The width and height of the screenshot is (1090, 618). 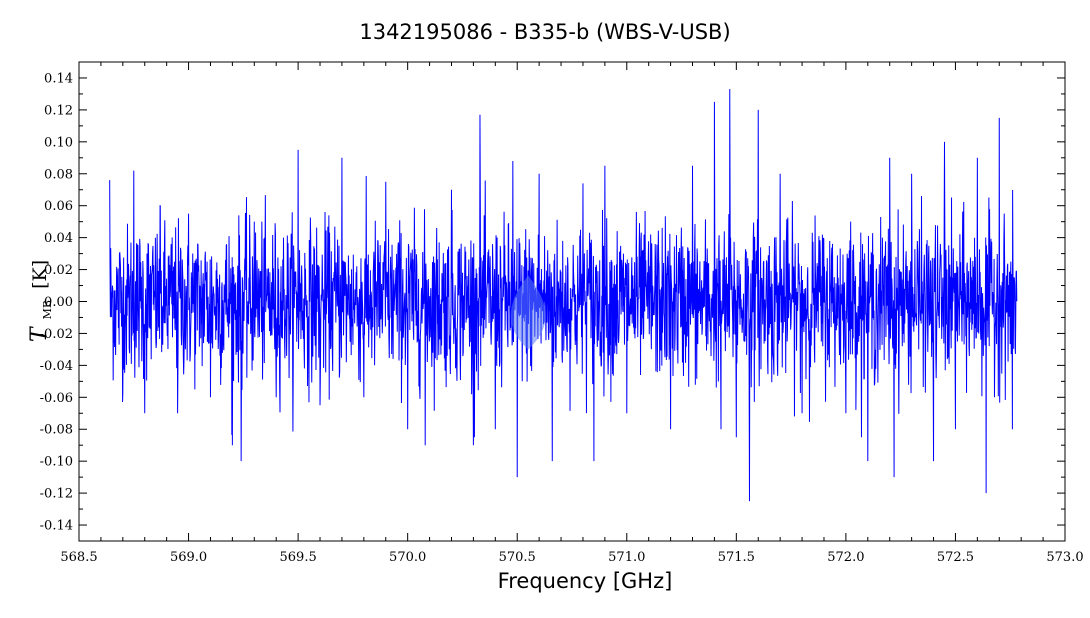 I want to click on y-tick-label: 0.08, so click(x=58, y=174).